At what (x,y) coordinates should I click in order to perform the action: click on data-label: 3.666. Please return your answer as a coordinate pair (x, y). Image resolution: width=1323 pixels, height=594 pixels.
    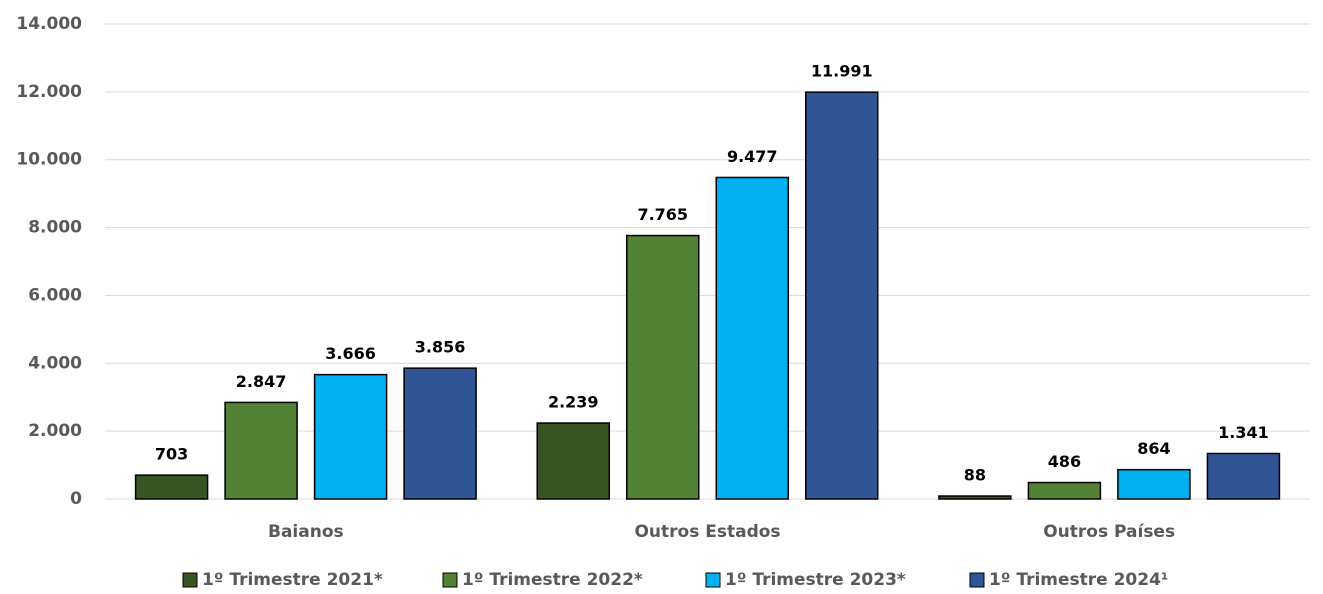
    Looking at the image, I should click on (350, 353).